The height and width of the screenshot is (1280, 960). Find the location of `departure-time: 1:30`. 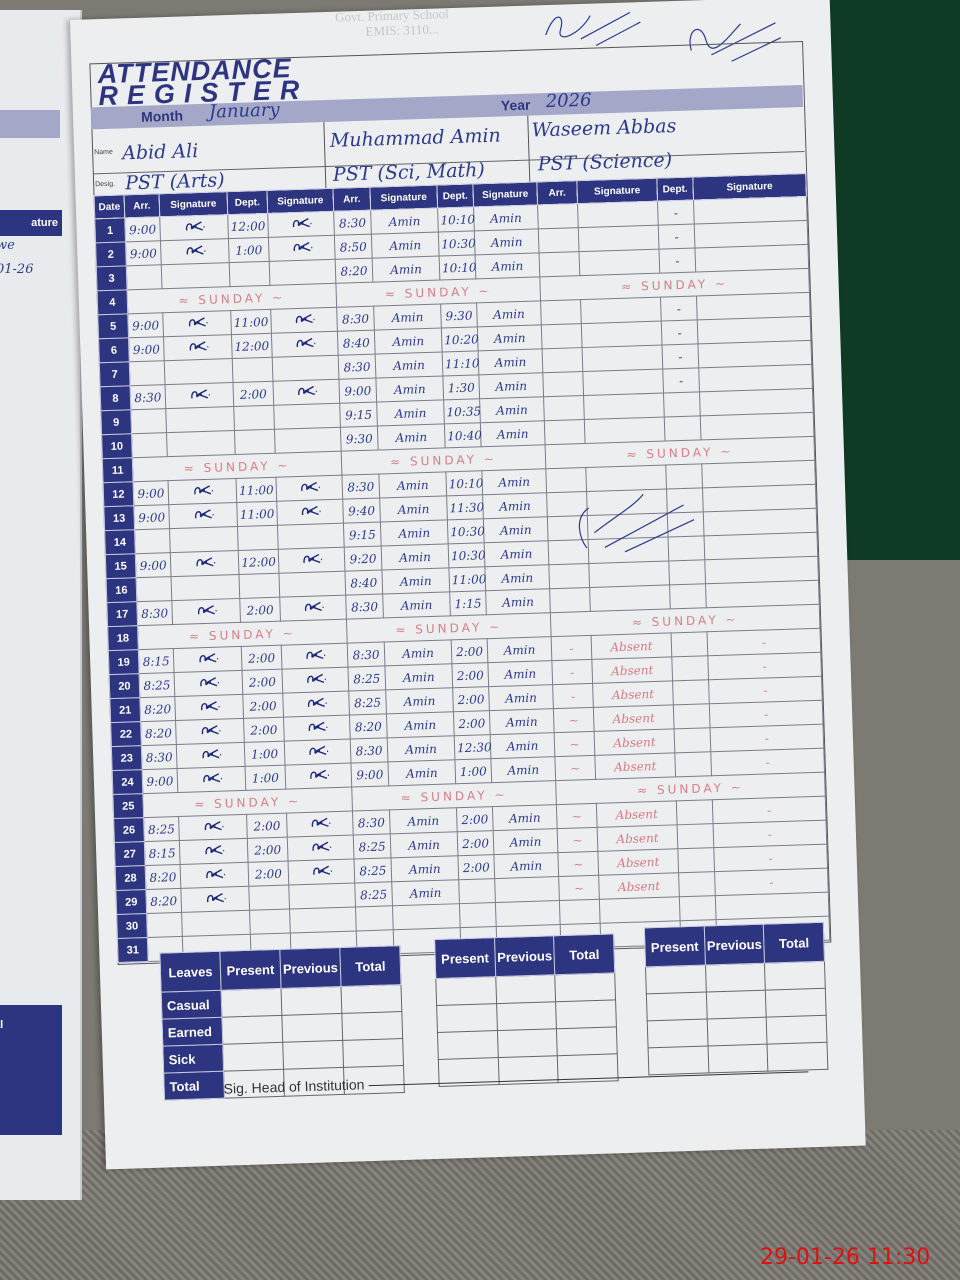

departure-time: 1:30 is located at coordinates (461, 387).